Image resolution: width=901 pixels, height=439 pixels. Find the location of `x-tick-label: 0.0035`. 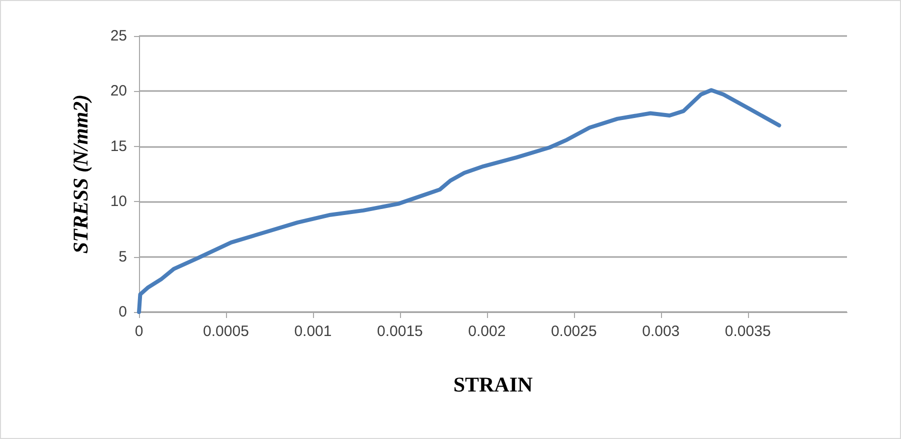

x-tick-label: 0.0035 is located at coordinates (747, 331).